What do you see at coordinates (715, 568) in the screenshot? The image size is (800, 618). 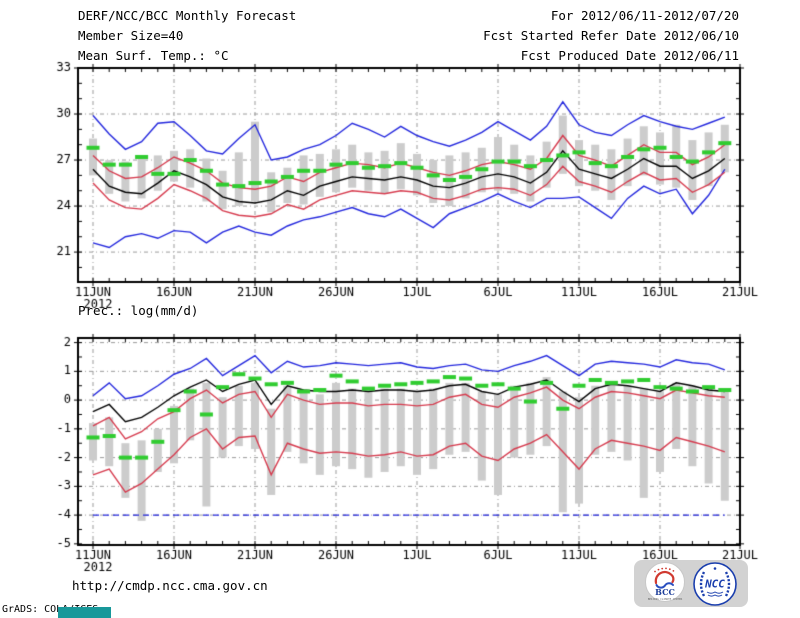 I see `ncc-top-star-icon` at bounding box center [715, 568].